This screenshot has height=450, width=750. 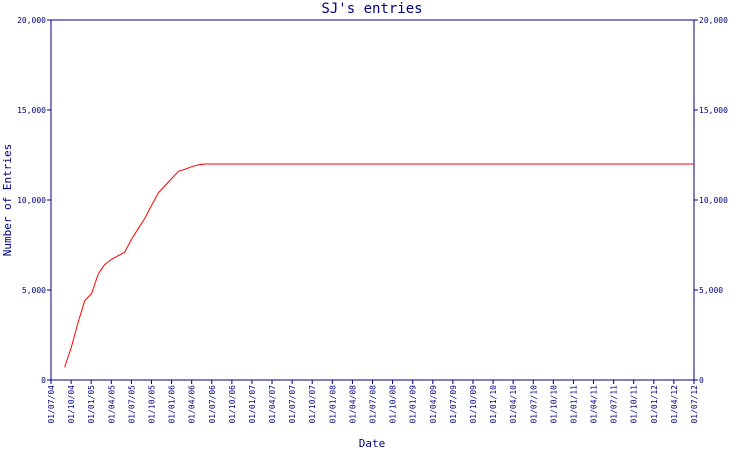 I want to click on x-tick-label: 01/01/09, so click(x=413, y=404).